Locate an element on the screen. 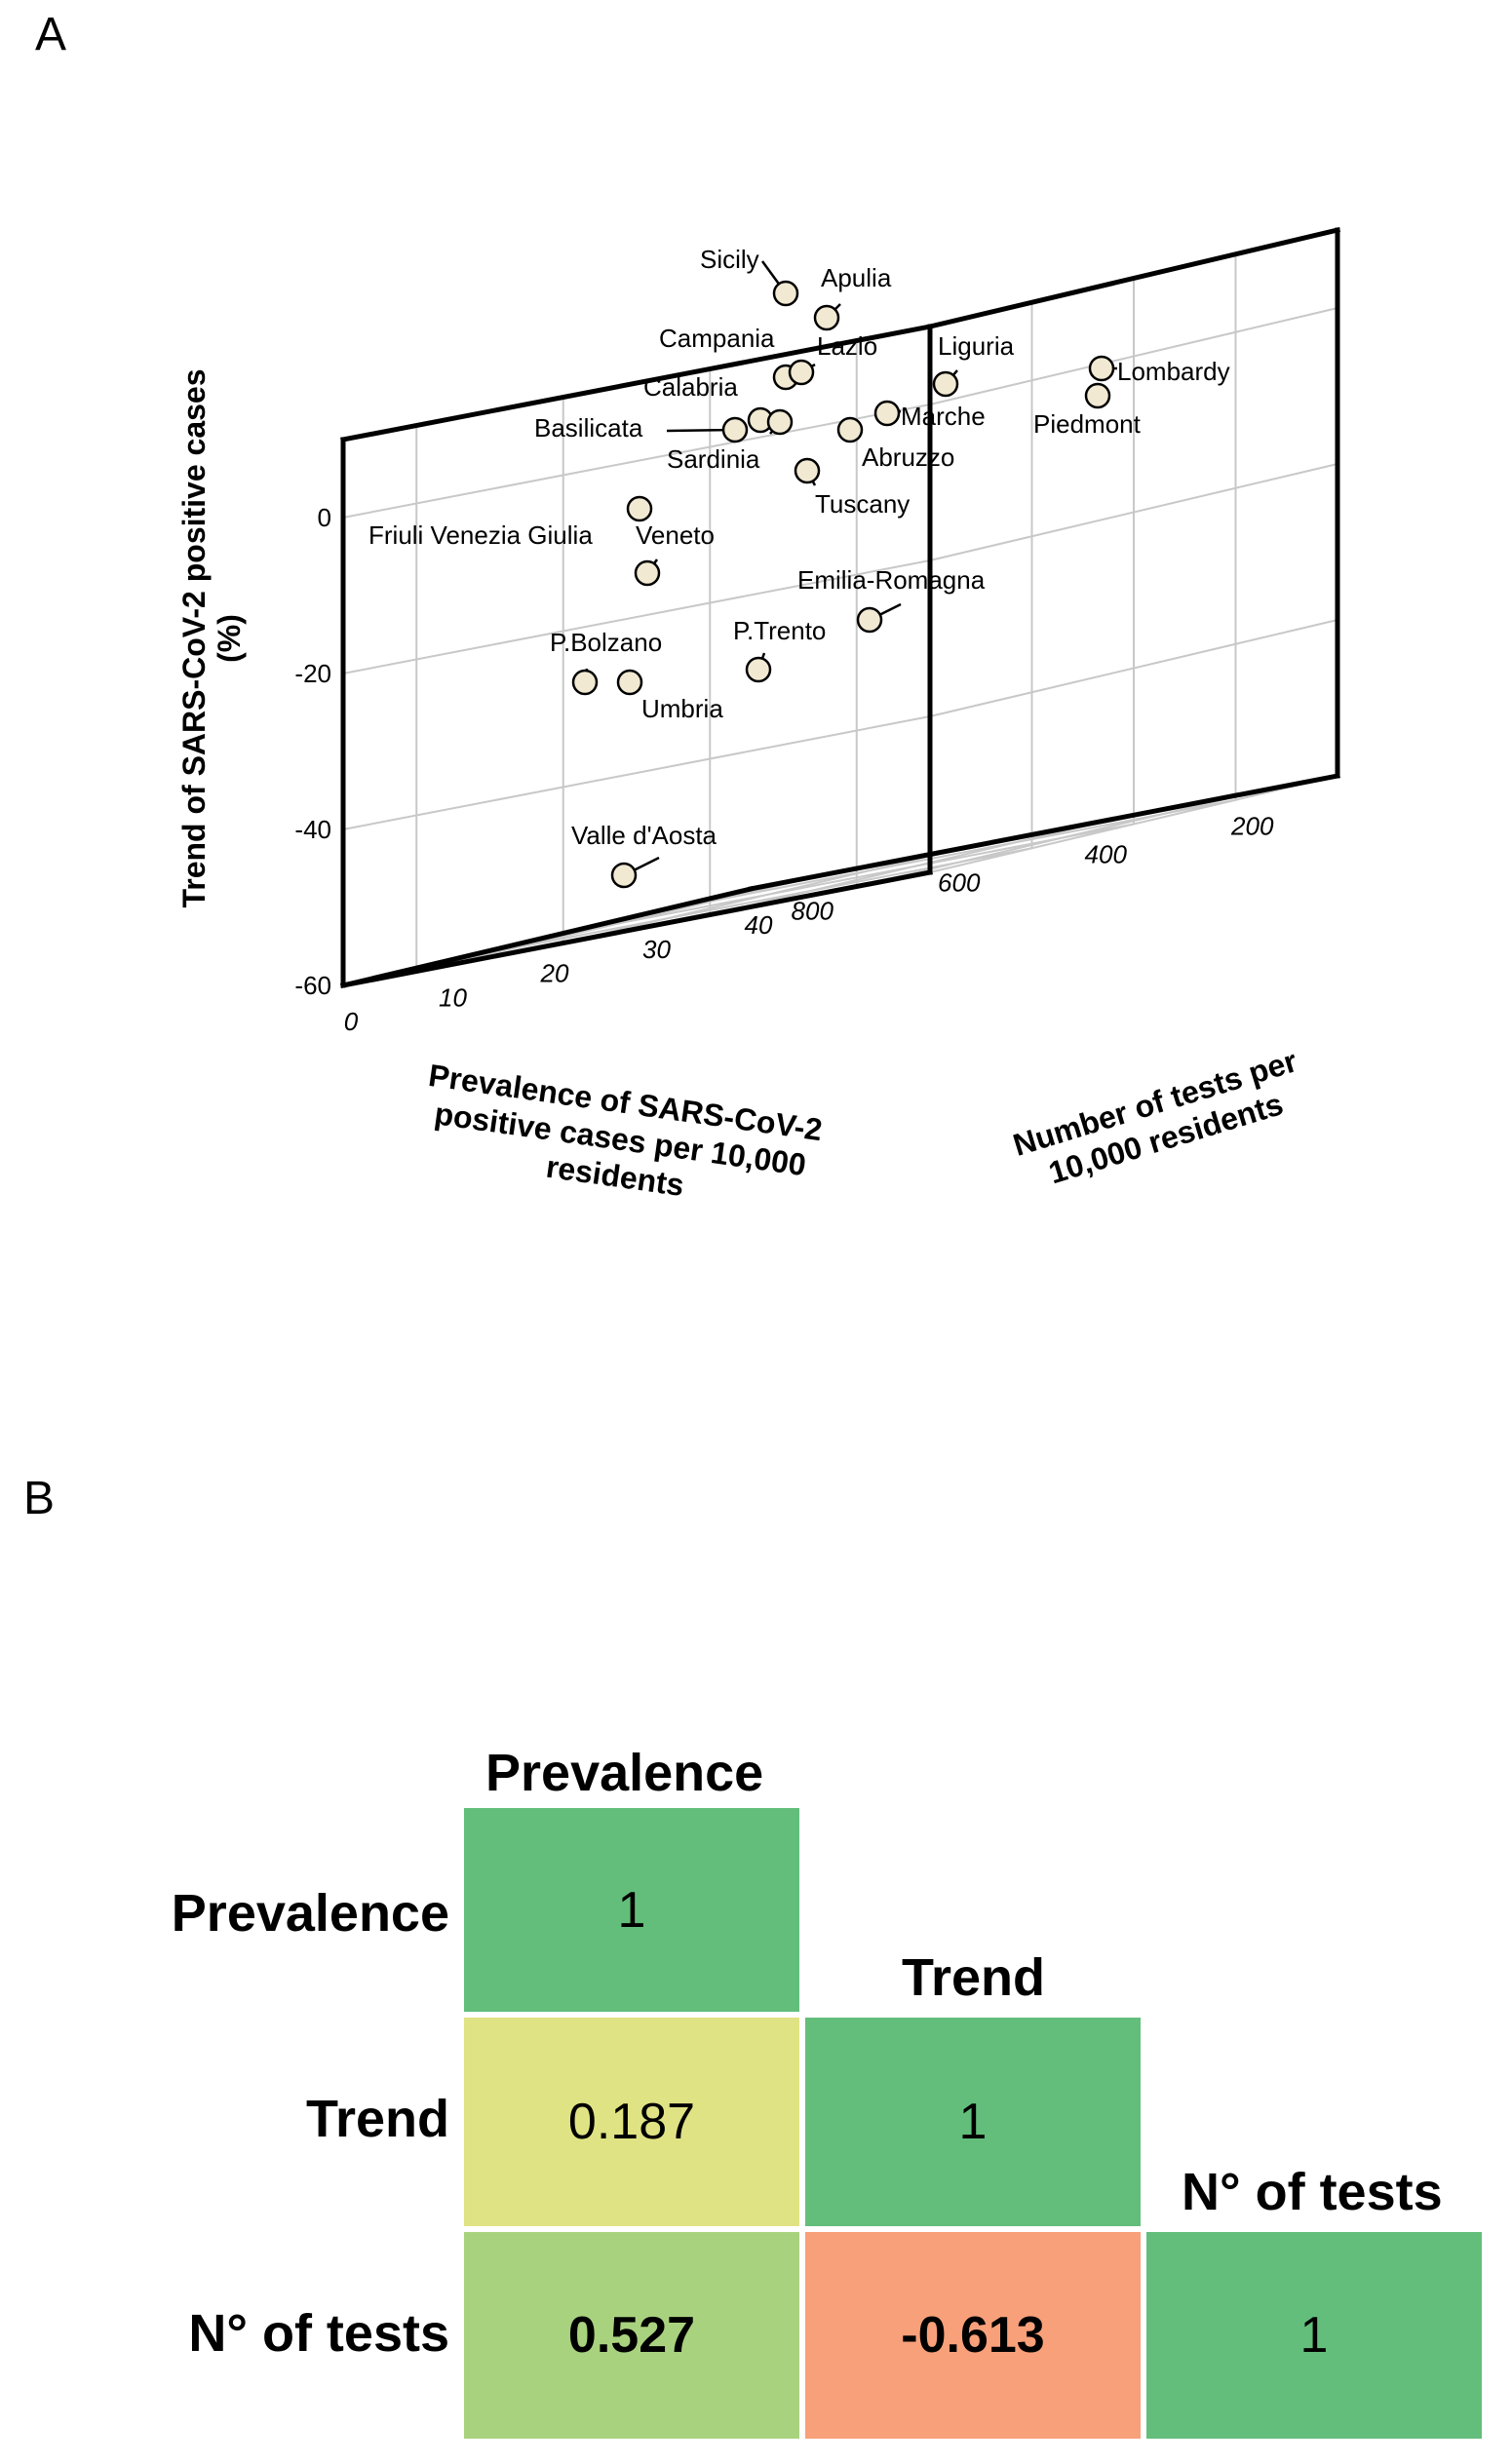 Image resolution: width=1512 pixels, height=2464 pixels. point-label: Sardinia is located at coordinates (713, 459).